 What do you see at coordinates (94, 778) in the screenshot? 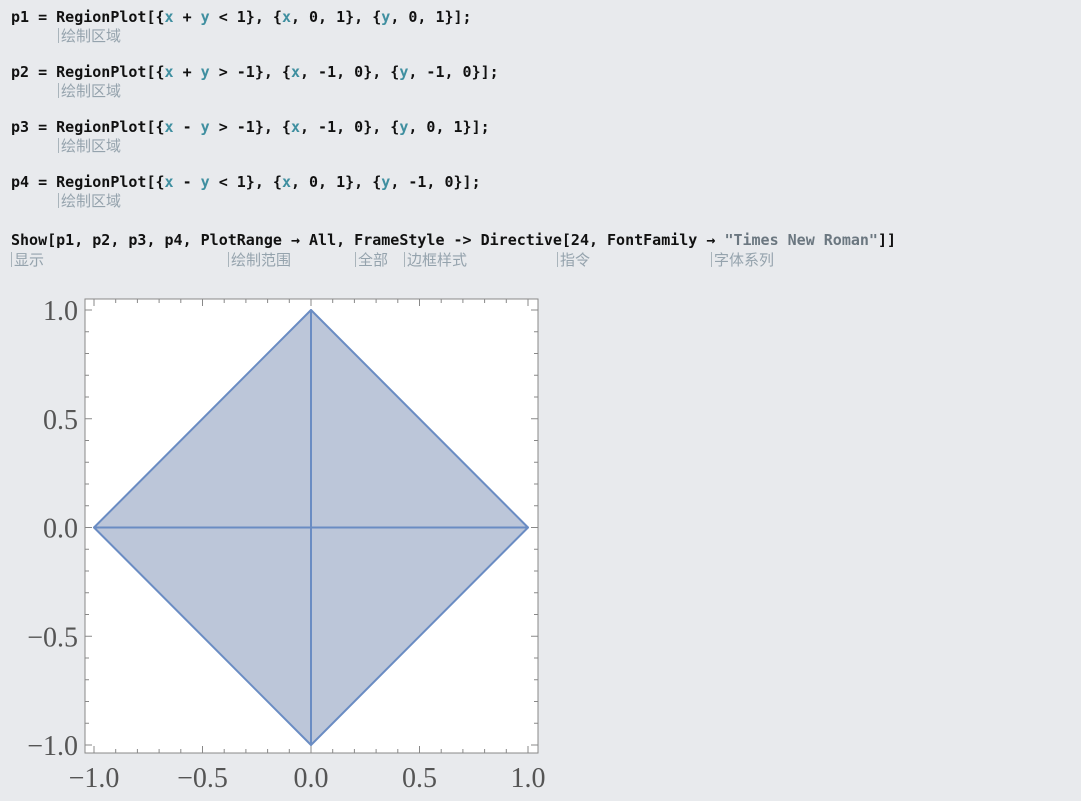
I see `x-tick-label: −1.0` at bounding box center [94, 778].